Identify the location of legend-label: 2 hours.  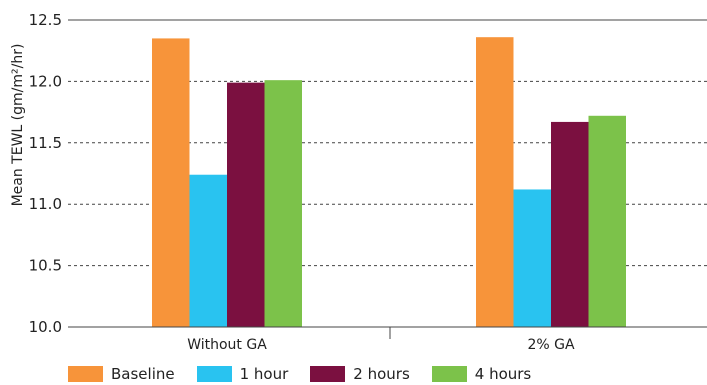
(381, 374).